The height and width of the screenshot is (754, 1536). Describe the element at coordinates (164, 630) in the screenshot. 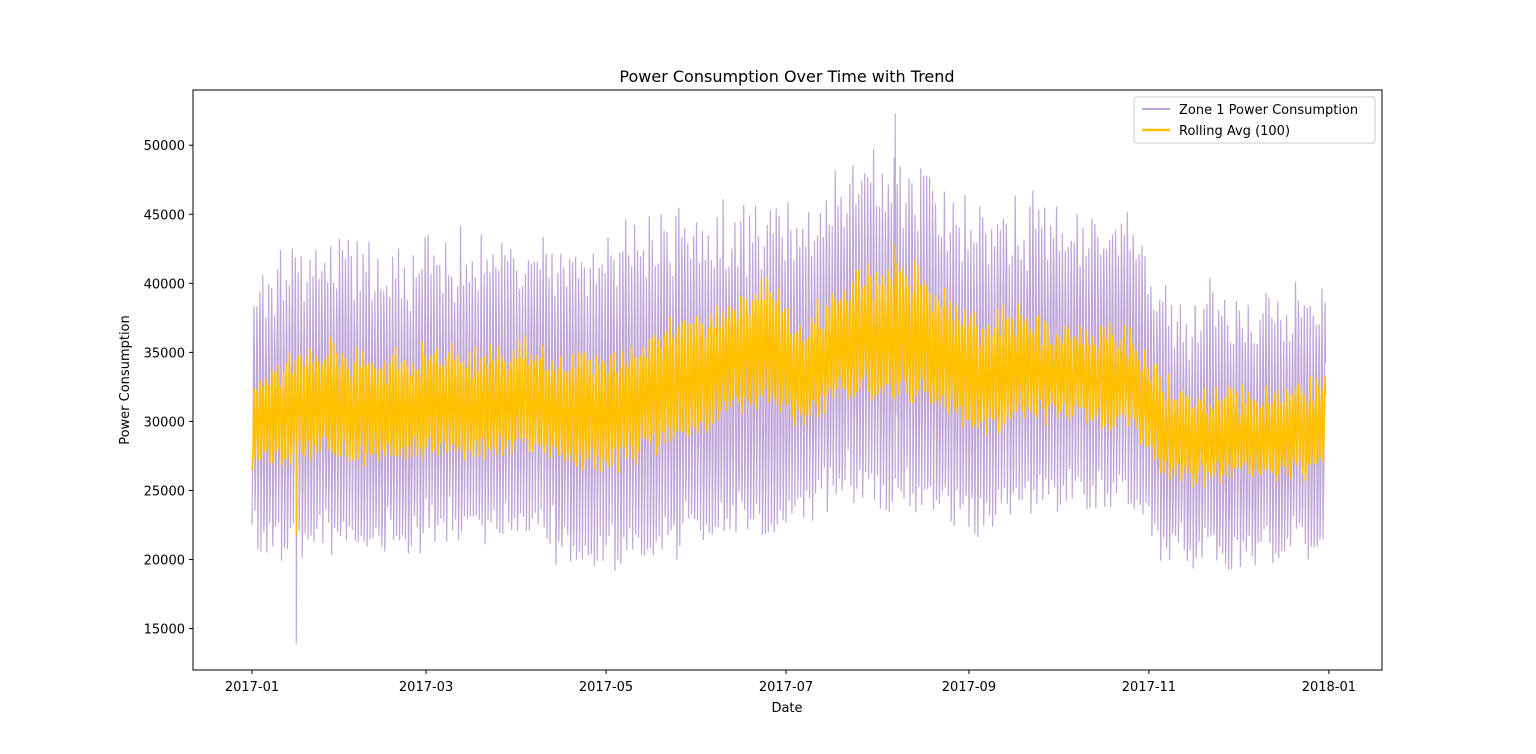

I see `y-tick-label: 15000` at that location.